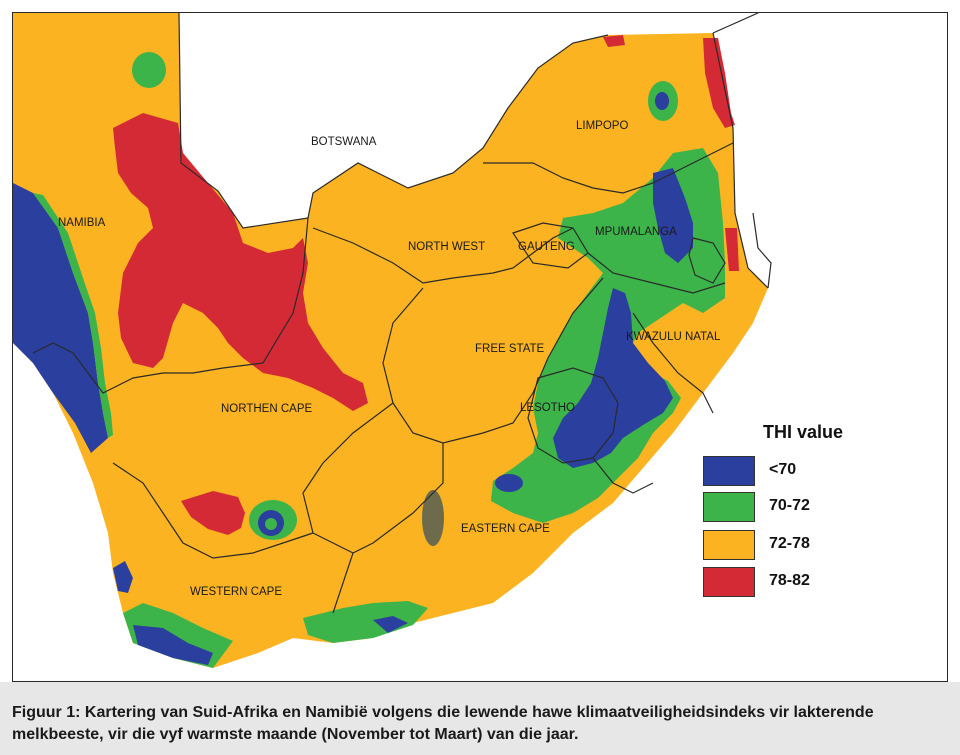  Describe the element at coordinates (433, 518) in the screenshot. I see `eastern-cape-gray-patch` at that location.